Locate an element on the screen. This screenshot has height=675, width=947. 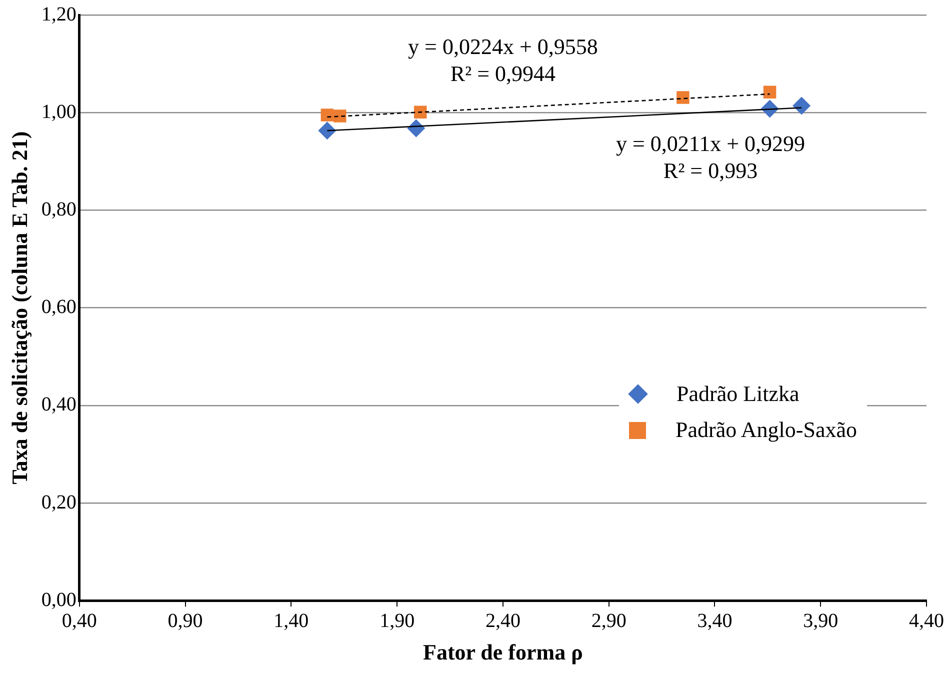
x-tick-label: 4,40 is located at coordinates (926, 621).